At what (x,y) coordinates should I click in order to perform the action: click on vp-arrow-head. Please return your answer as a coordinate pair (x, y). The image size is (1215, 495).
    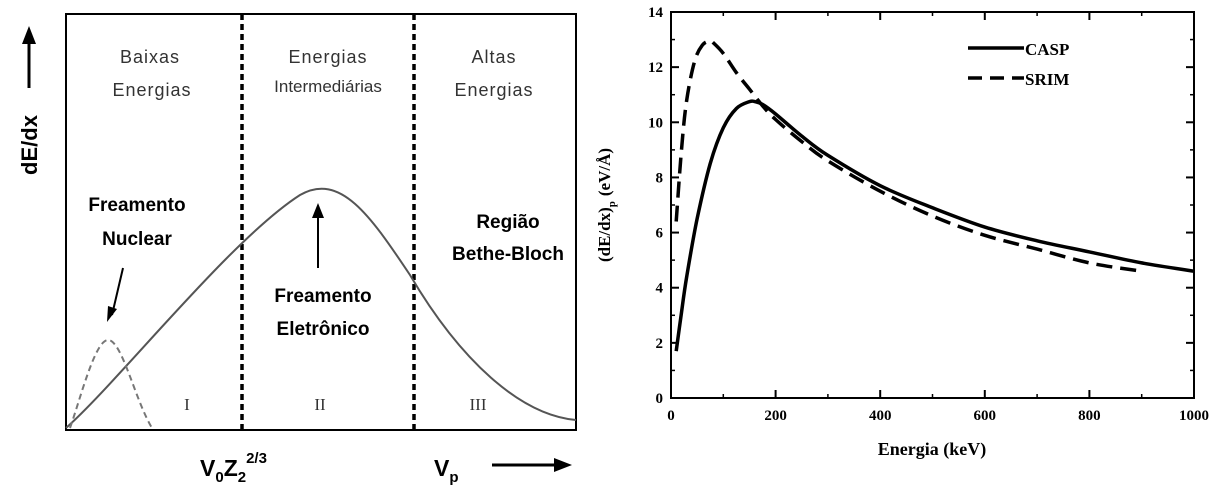
    Looking at the image, I should click on (563, 465).